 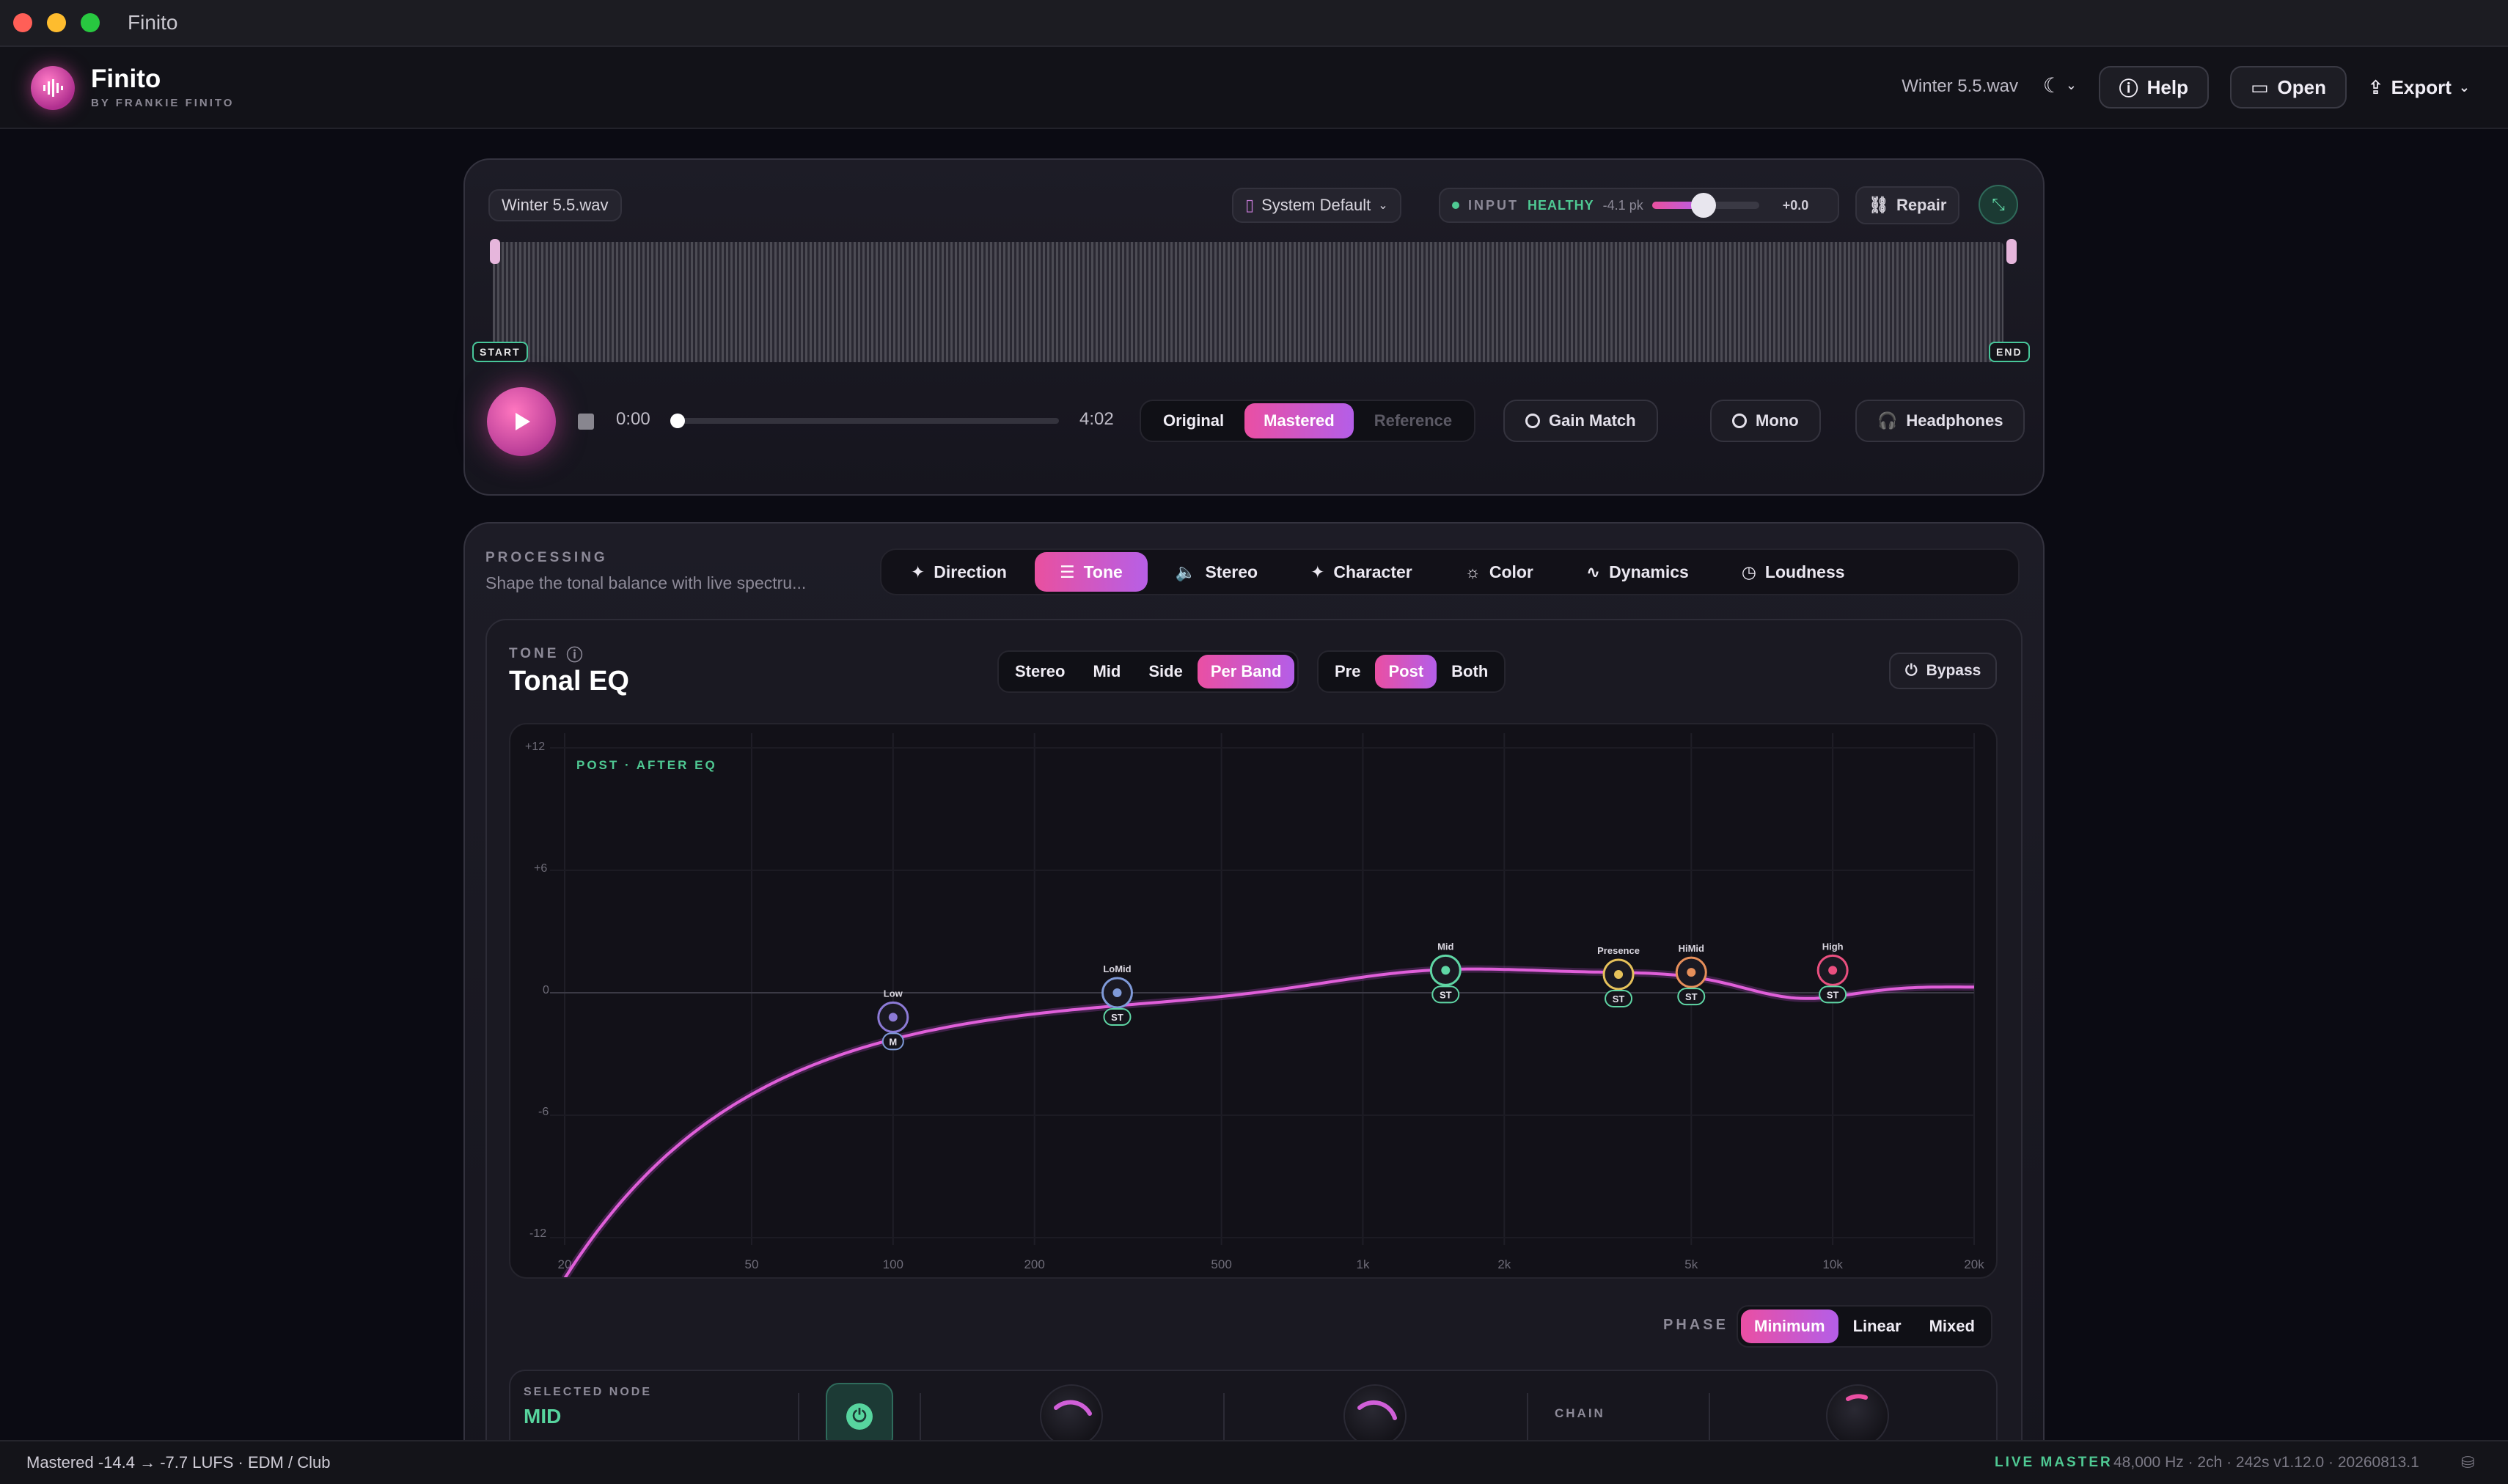 What do you see at coordinates (646, 765) in the screenshot?
I see `eq-caption: POST · AFTER EQ` at bounding box center [646, 765].